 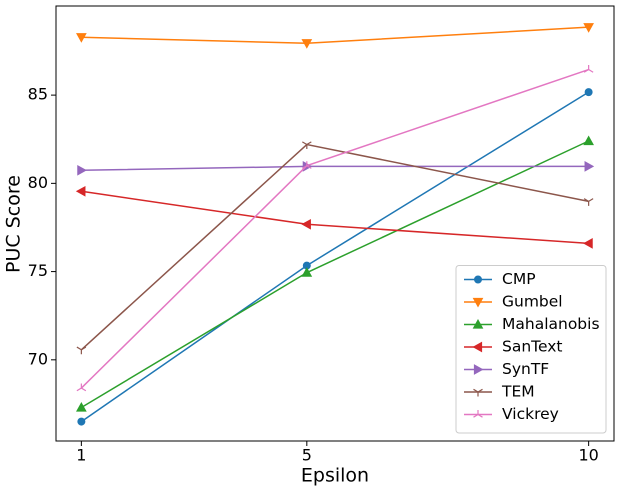 I want to click on legend-label: TEM, so click(x=518, y=392).